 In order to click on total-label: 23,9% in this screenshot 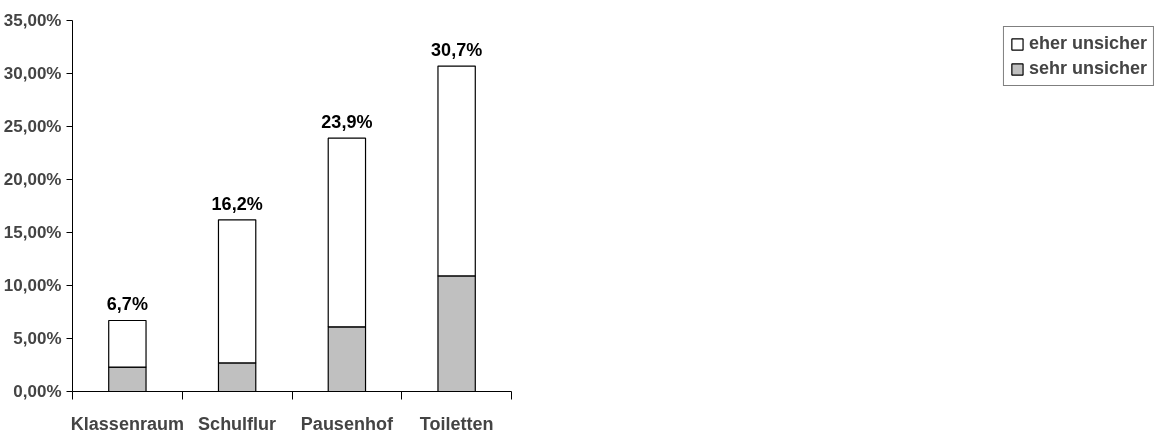, I will do `click(347, 122)`.